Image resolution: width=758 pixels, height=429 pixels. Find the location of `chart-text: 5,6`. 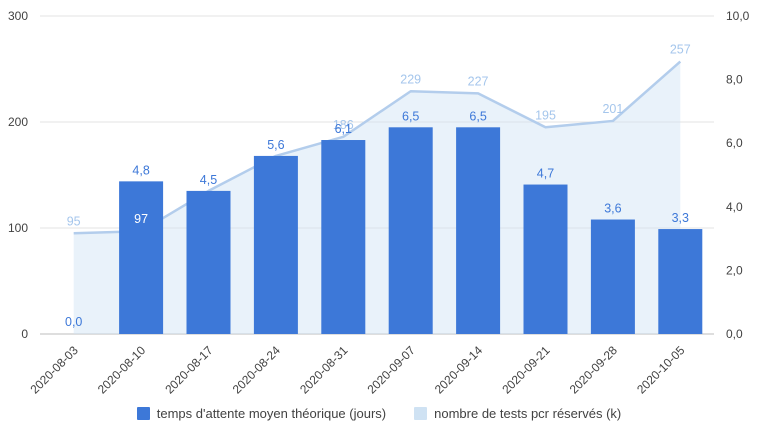

chart-text: 5,6 is located at coordinates (275, 145).